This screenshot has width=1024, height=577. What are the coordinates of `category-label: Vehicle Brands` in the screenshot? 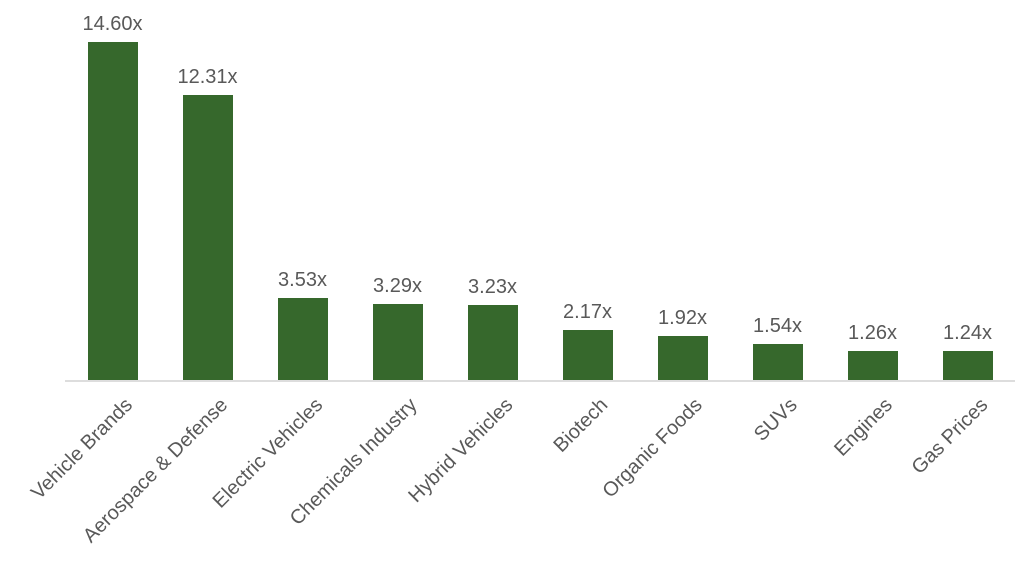 It's located at (82, 449).